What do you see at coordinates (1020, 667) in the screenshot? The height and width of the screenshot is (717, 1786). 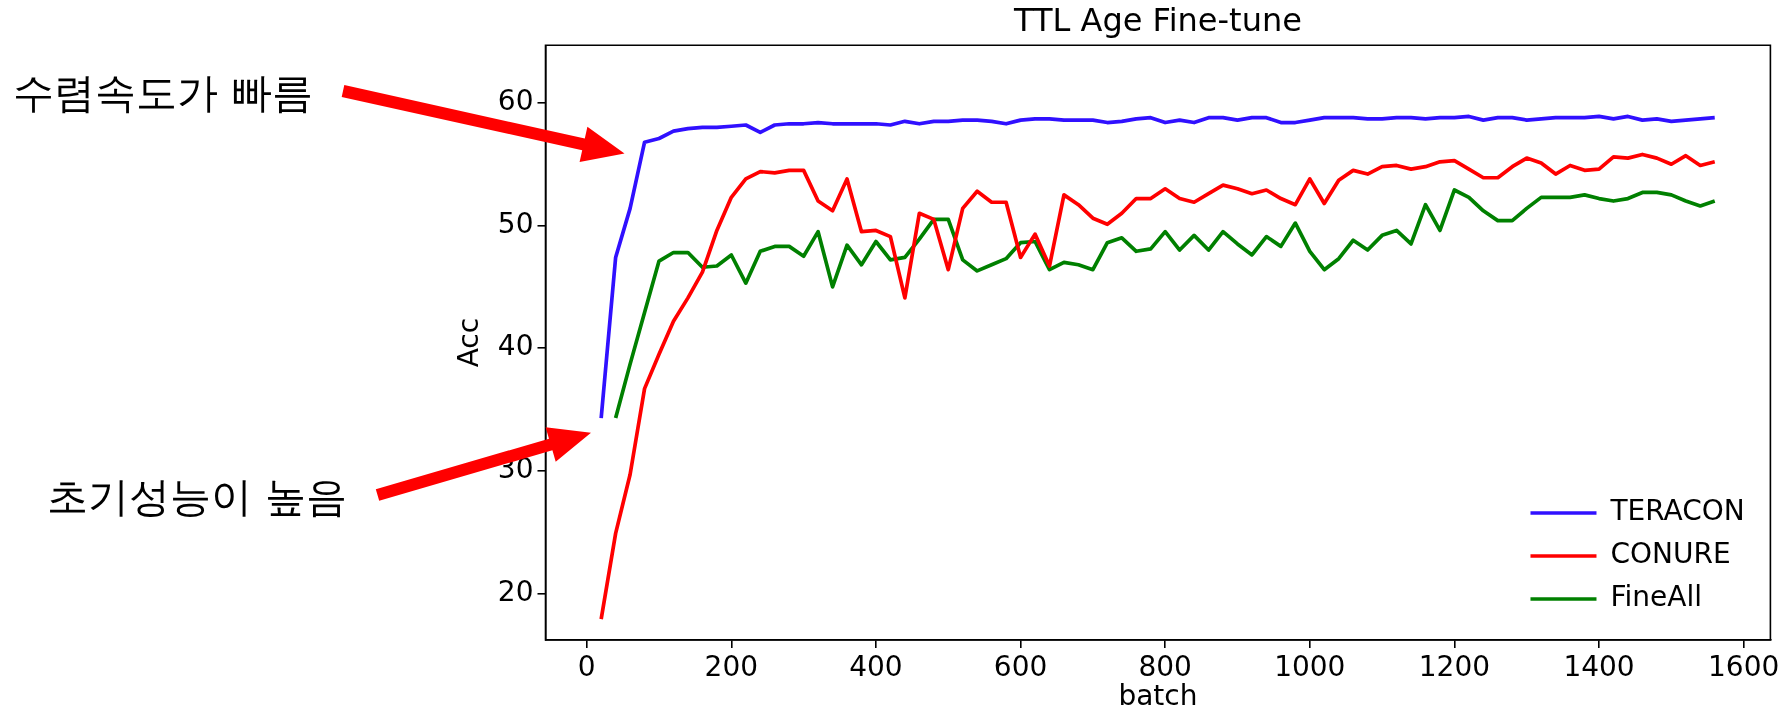 I see `x-tick-label: 600` at bounding box center [1020, 667].